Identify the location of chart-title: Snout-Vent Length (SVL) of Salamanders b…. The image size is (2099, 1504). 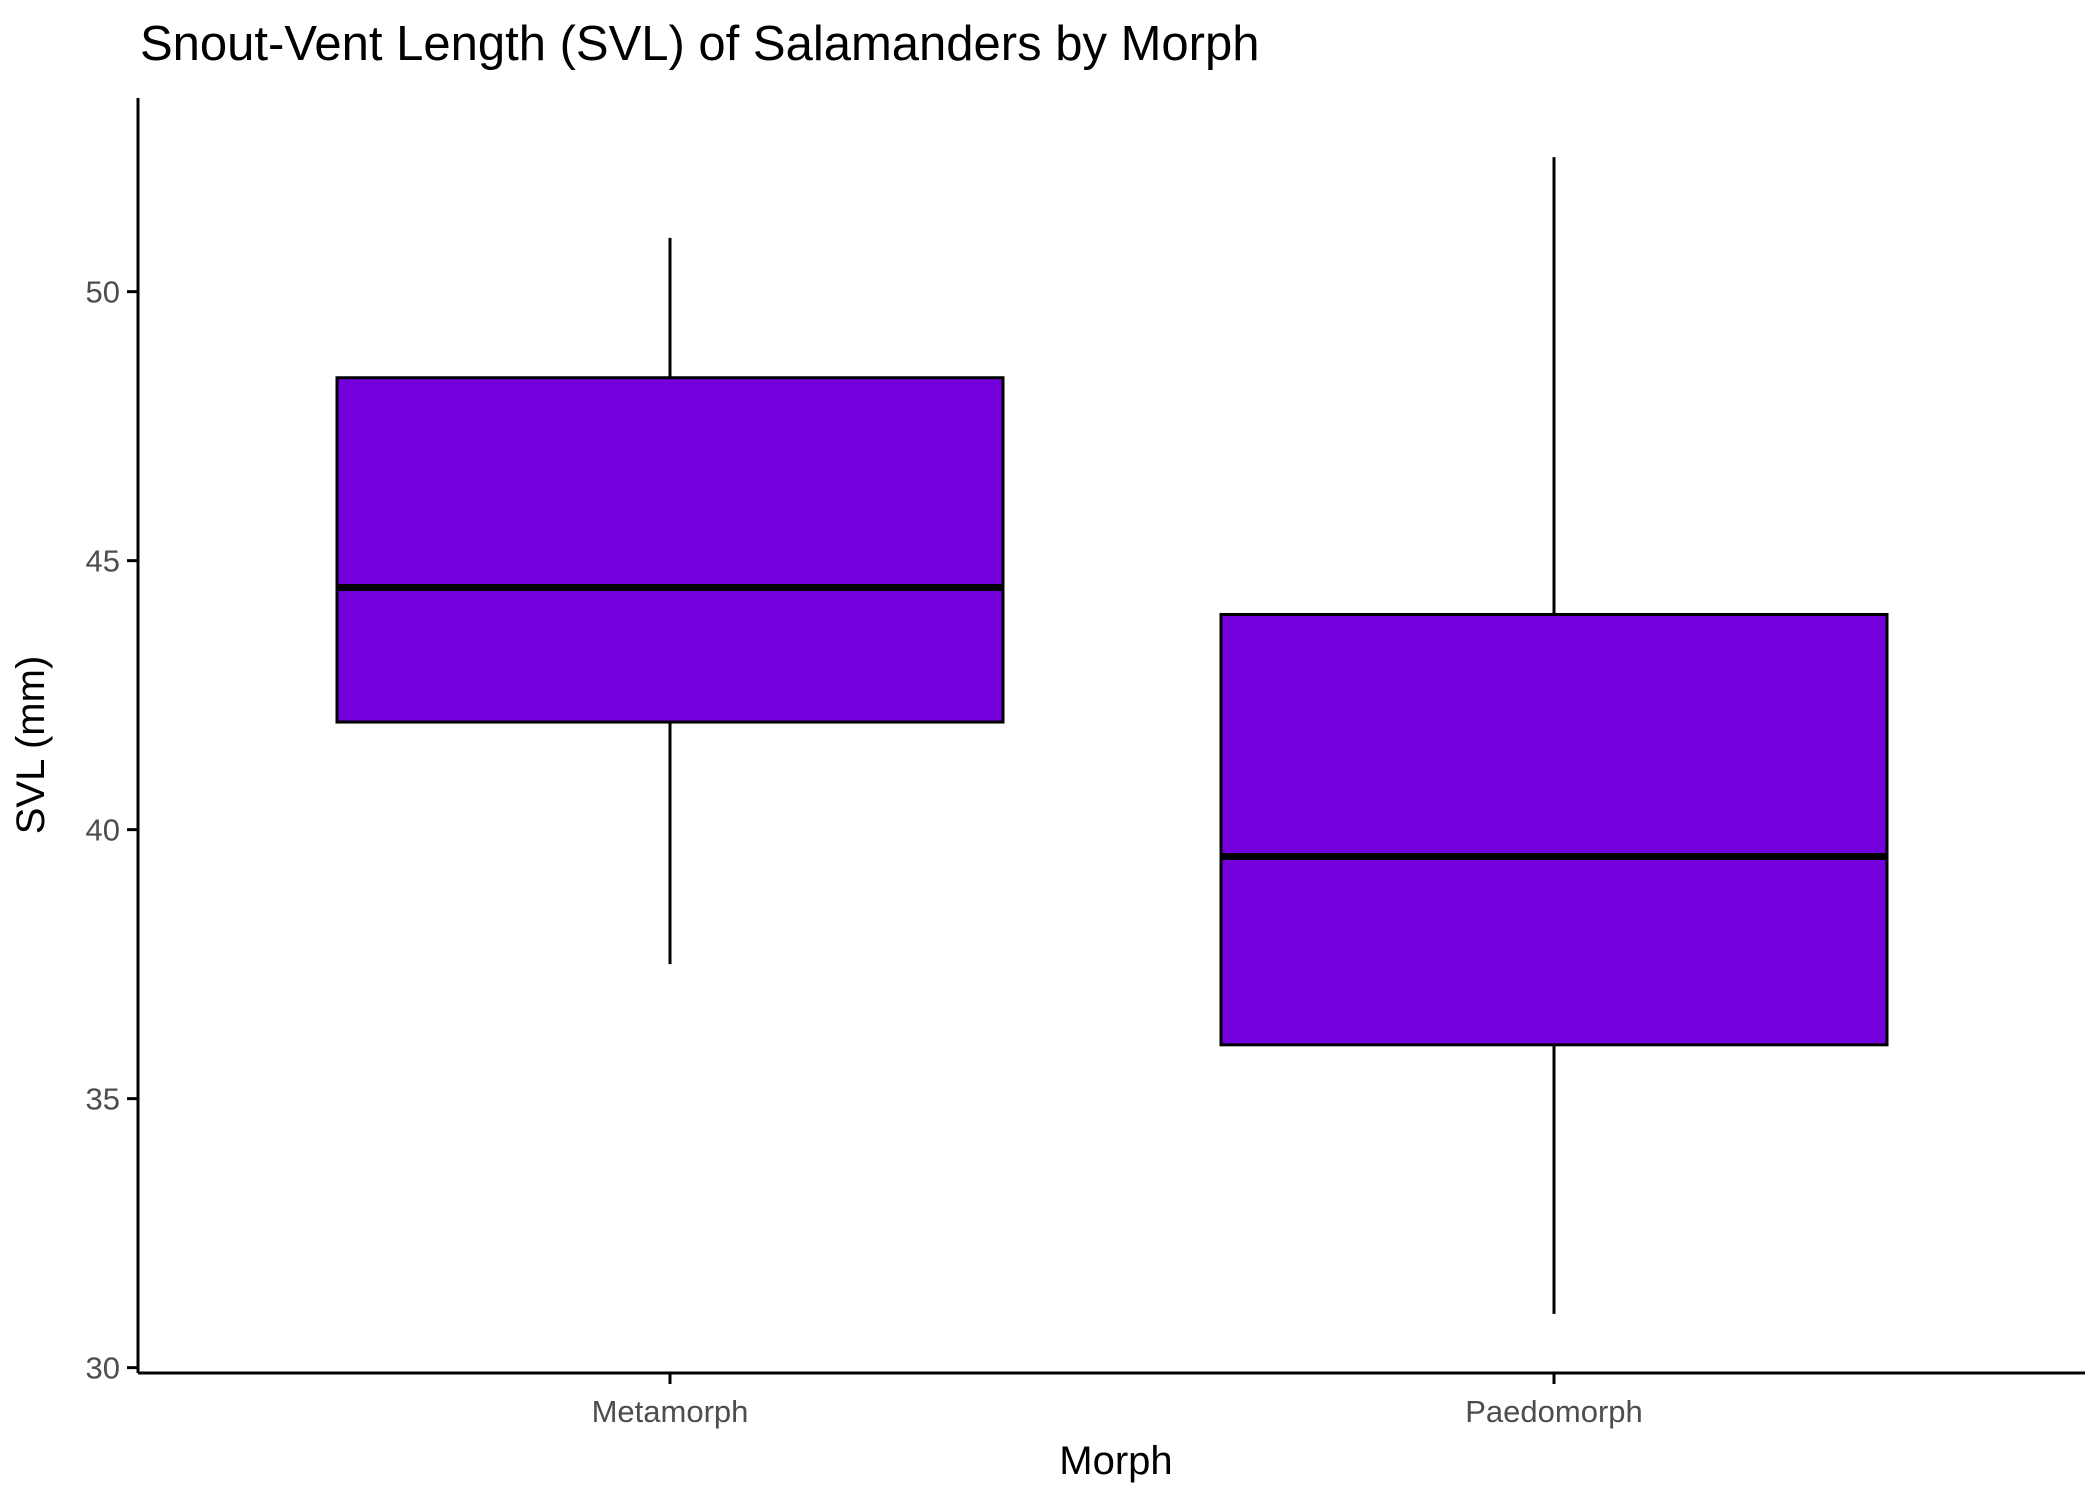
(700, 44).